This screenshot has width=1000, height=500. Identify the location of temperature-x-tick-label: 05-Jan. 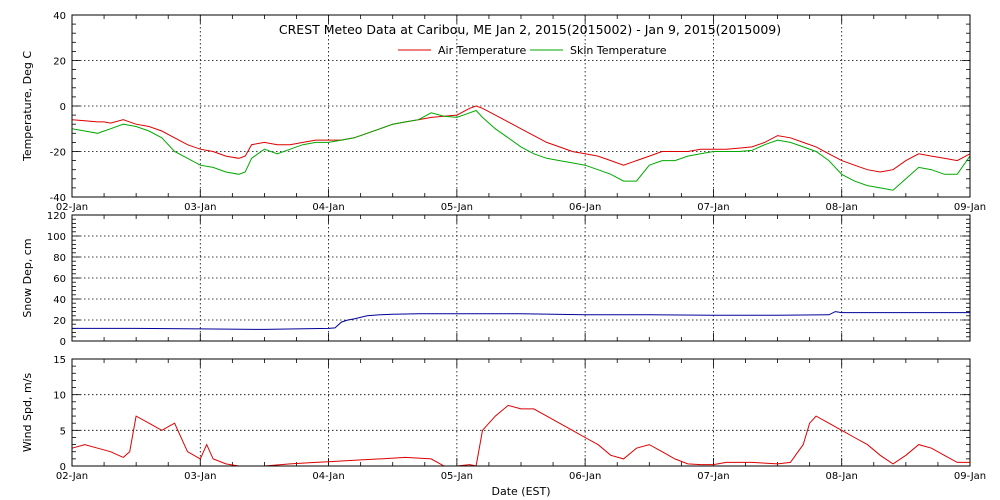
(457, 207).